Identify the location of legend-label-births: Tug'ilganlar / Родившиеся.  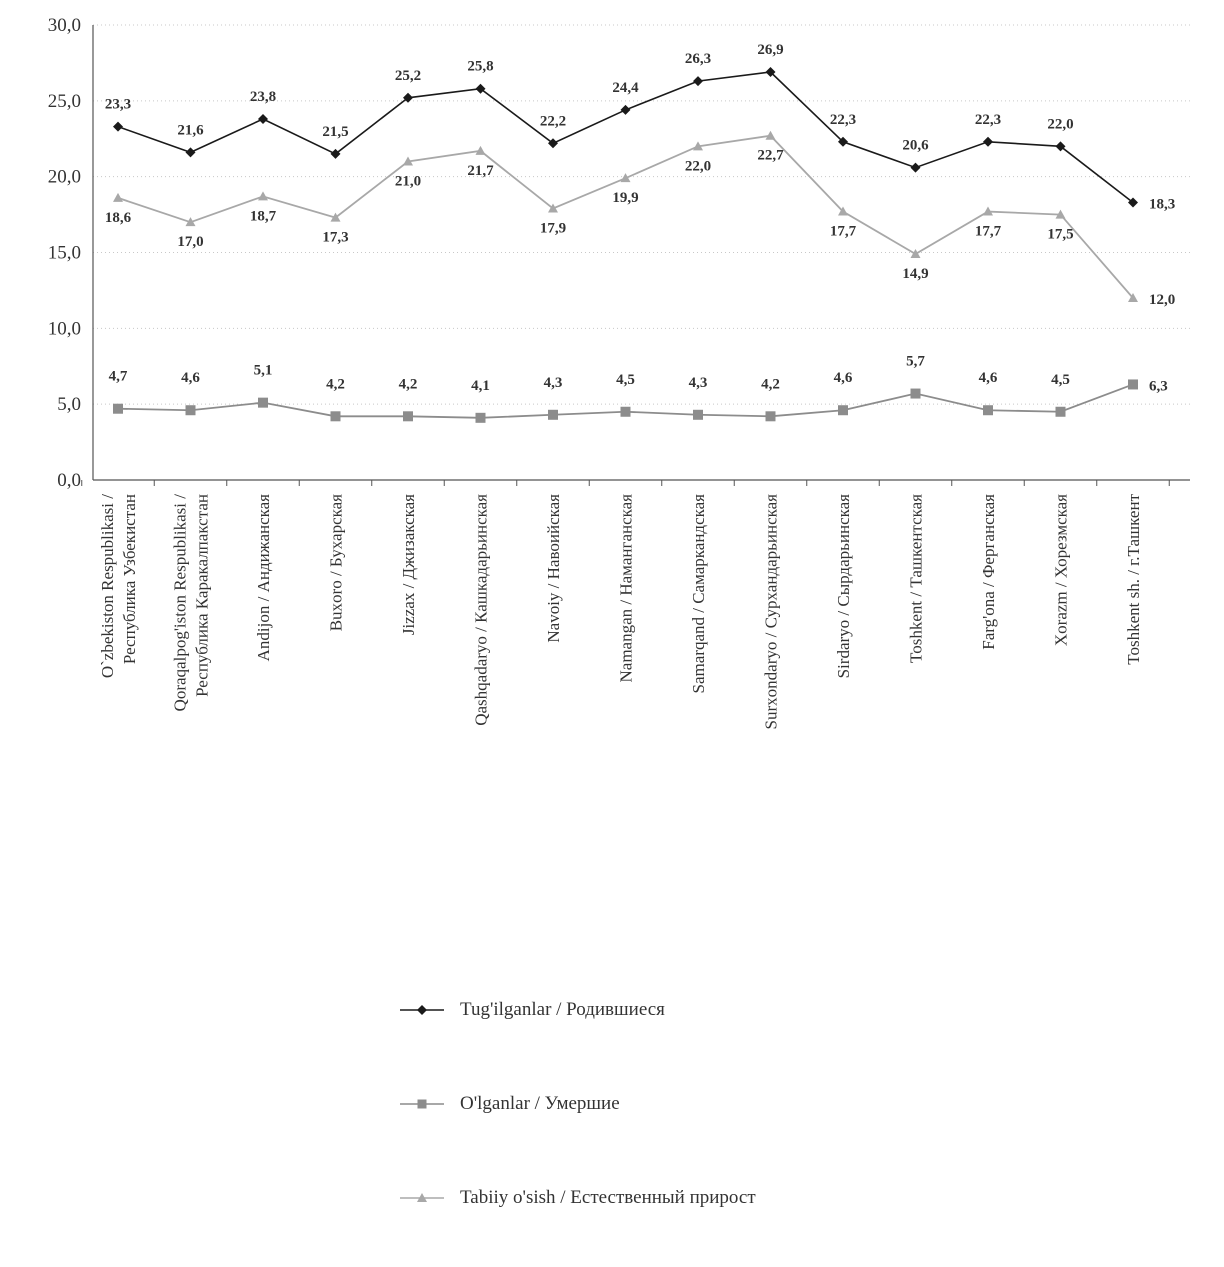
(562, 1009).